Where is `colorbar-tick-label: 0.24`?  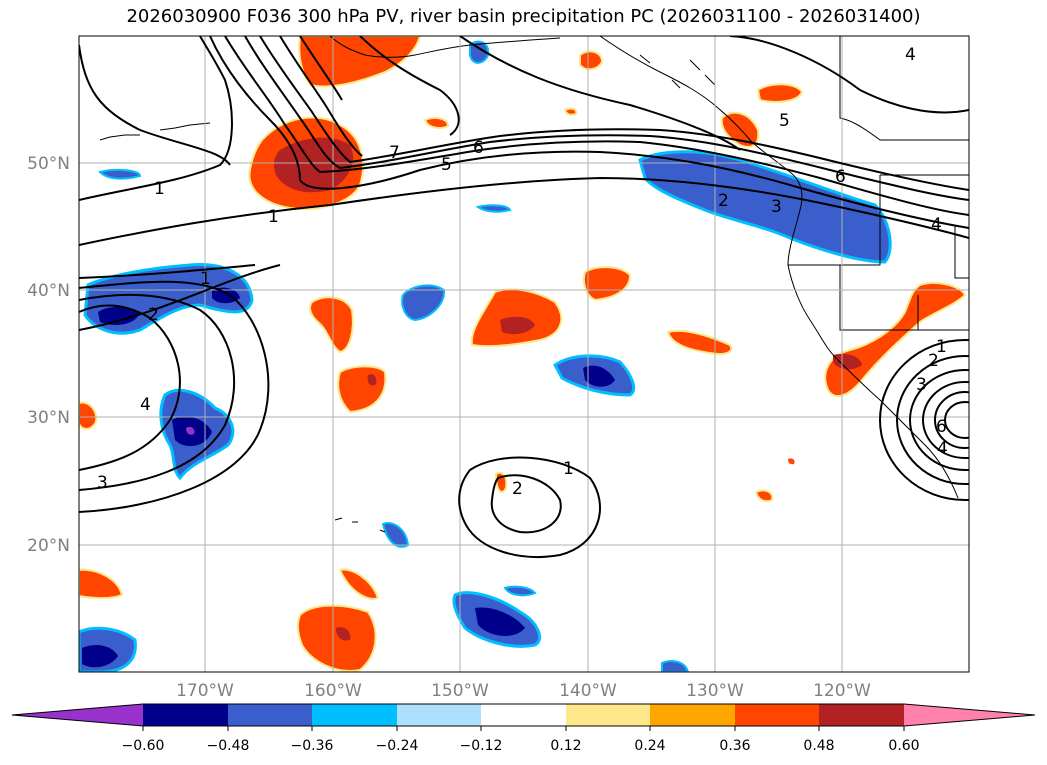 colorbar-tick-label: 0.24 is located at coordinates (649, 746).